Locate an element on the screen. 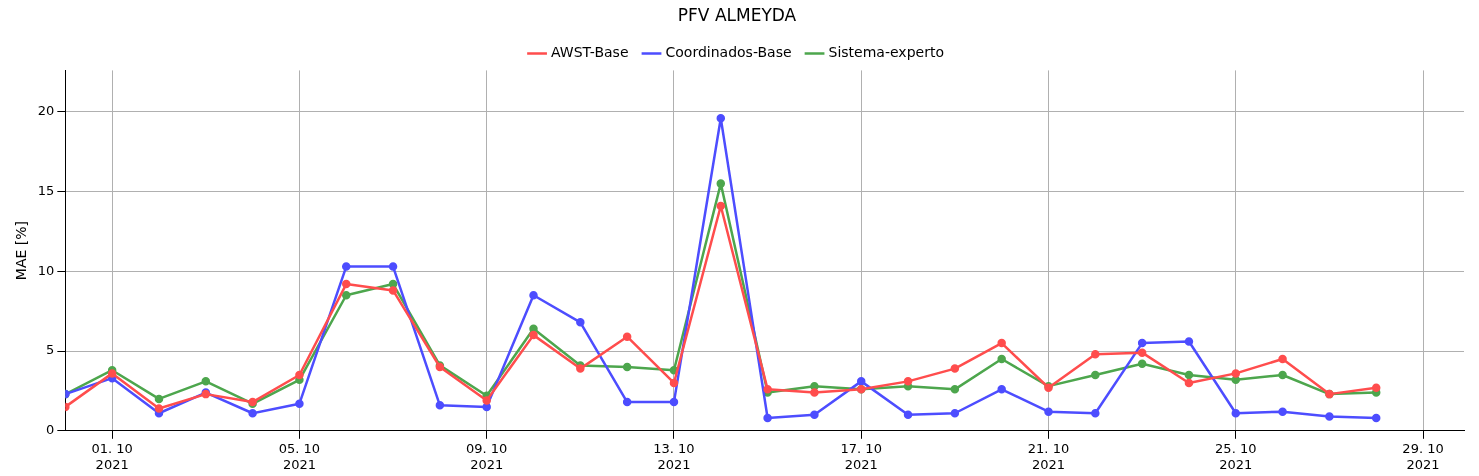 The image size is (1479, 476). legend-label: Coordinados-Base is located at coordinates (728, 52).